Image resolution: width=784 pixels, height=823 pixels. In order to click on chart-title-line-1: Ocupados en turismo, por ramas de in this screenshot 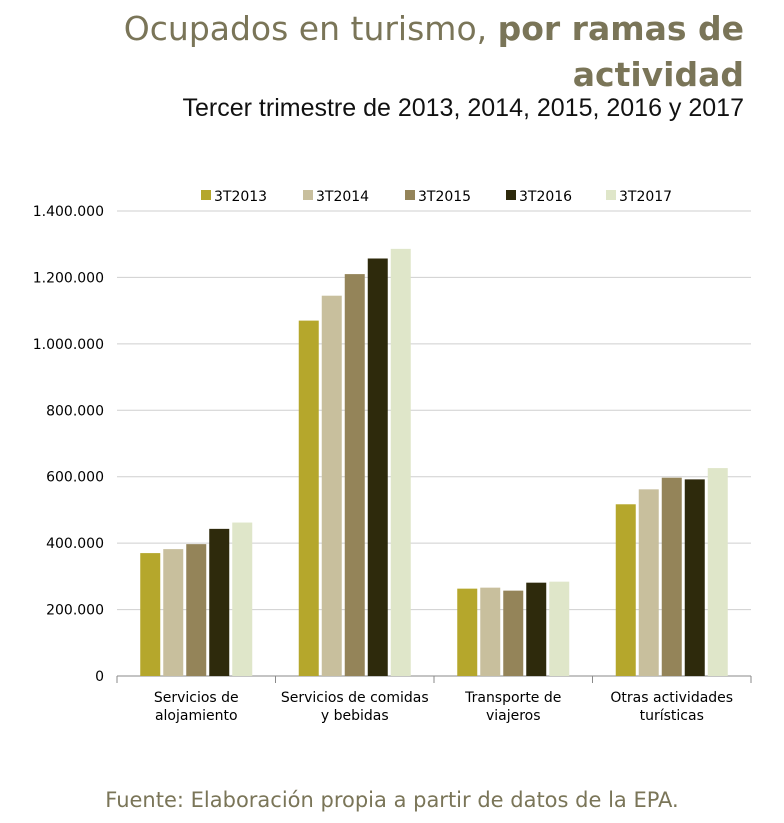, I will do `click(394, 29)`.